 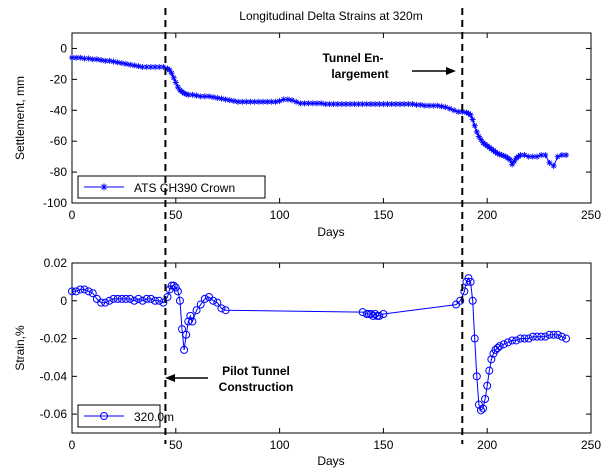 What do you see at coordinates (256, 387) in the screenshot?
I see `pilot-tunnel-label-line2: Construction` at bounding box center [256, 387].